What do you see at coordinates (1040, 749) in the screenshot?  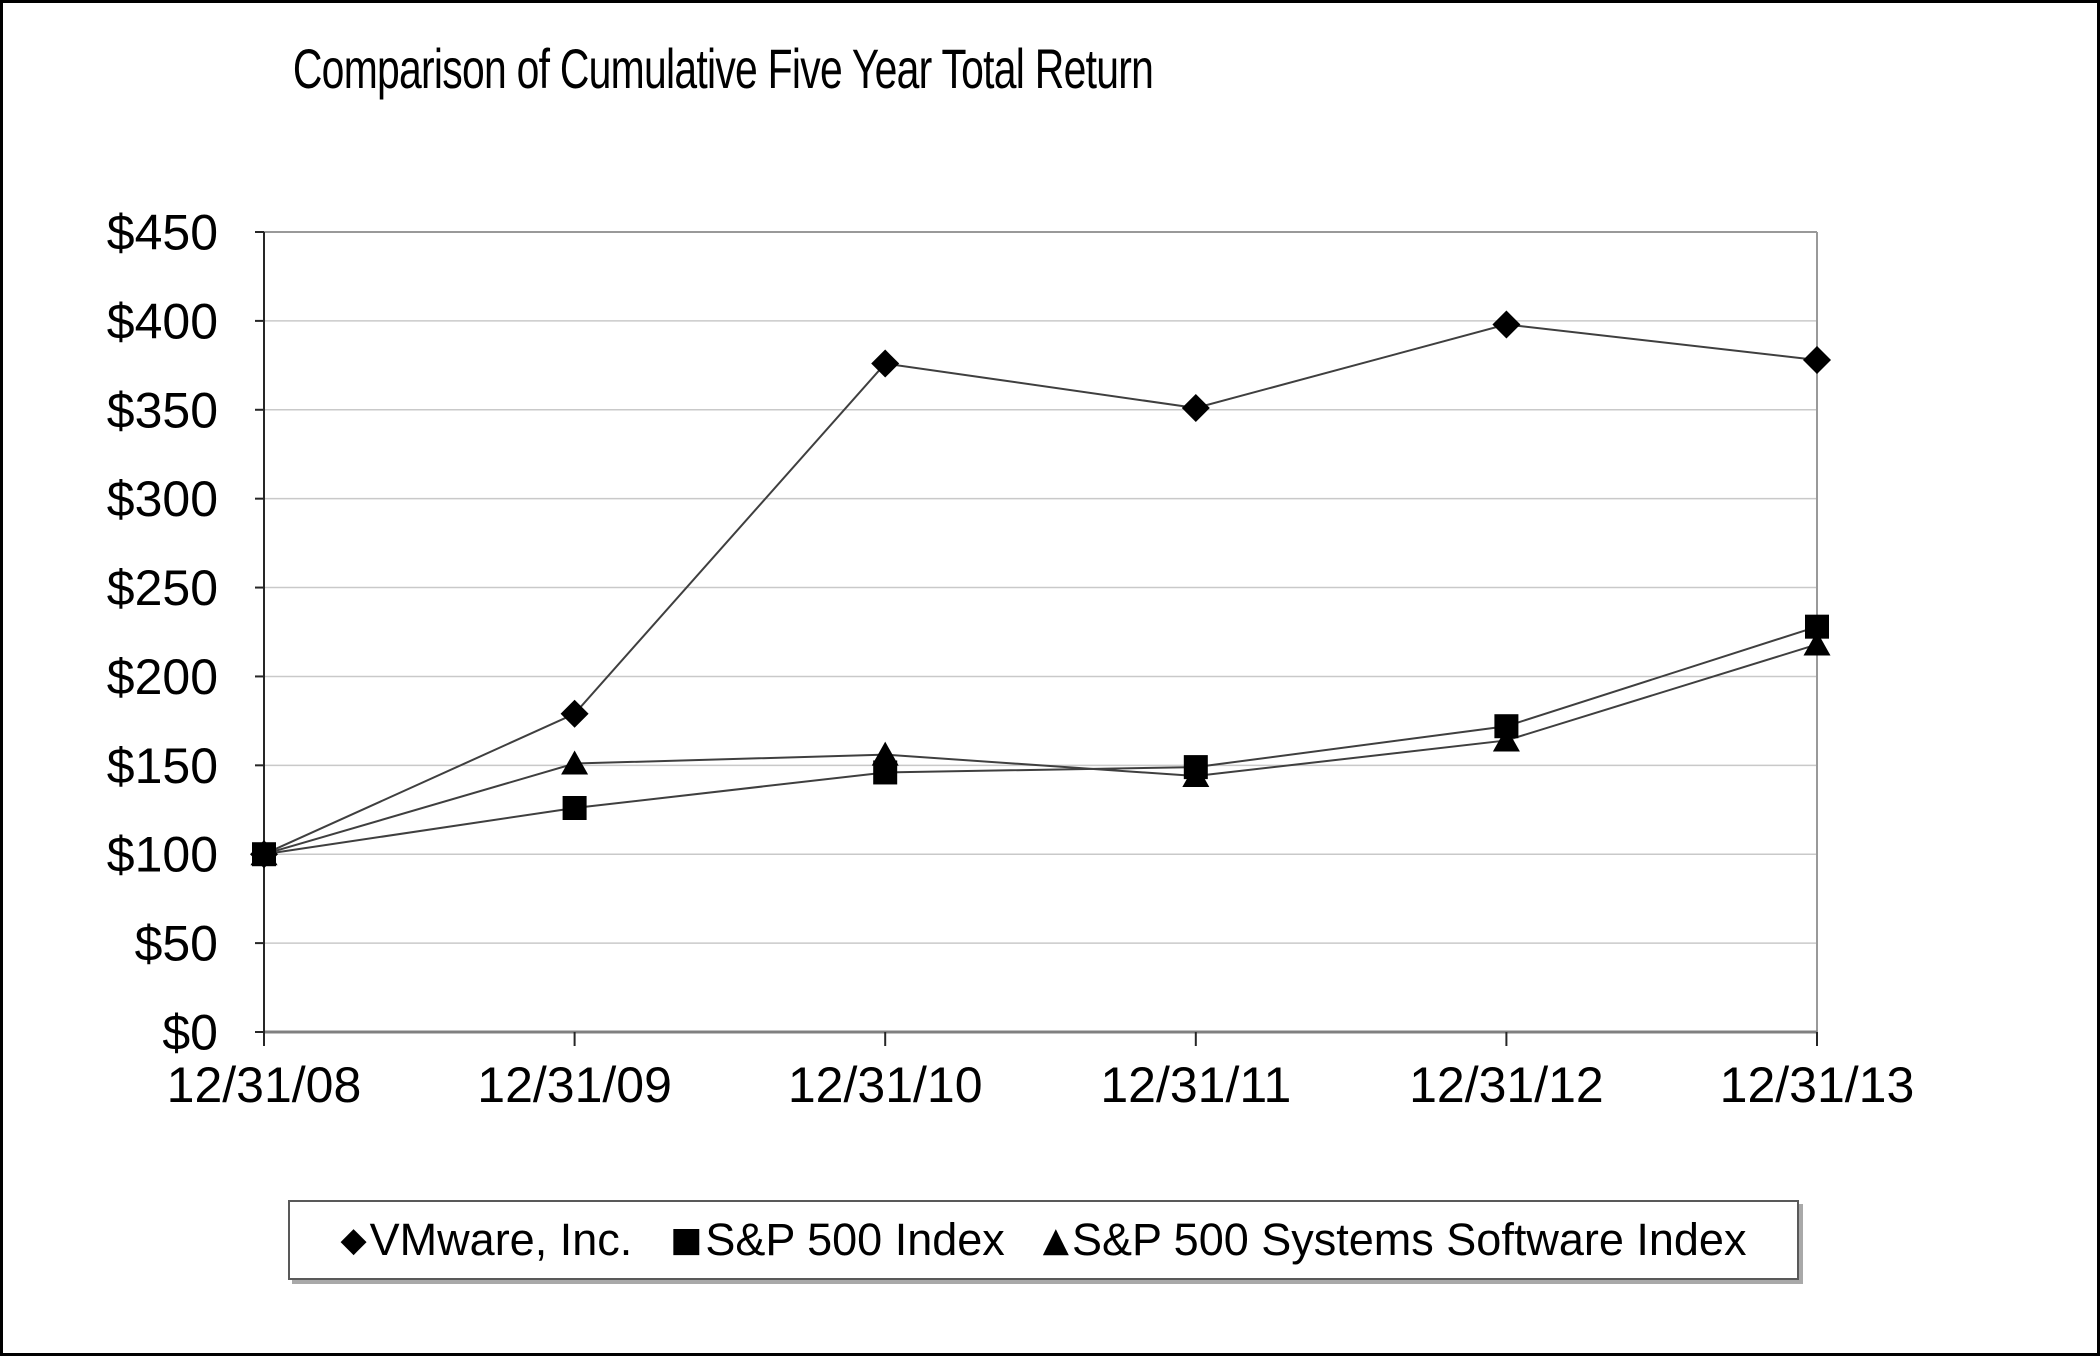 I see `series-line-triangle` at bounding box center [1040, 749].